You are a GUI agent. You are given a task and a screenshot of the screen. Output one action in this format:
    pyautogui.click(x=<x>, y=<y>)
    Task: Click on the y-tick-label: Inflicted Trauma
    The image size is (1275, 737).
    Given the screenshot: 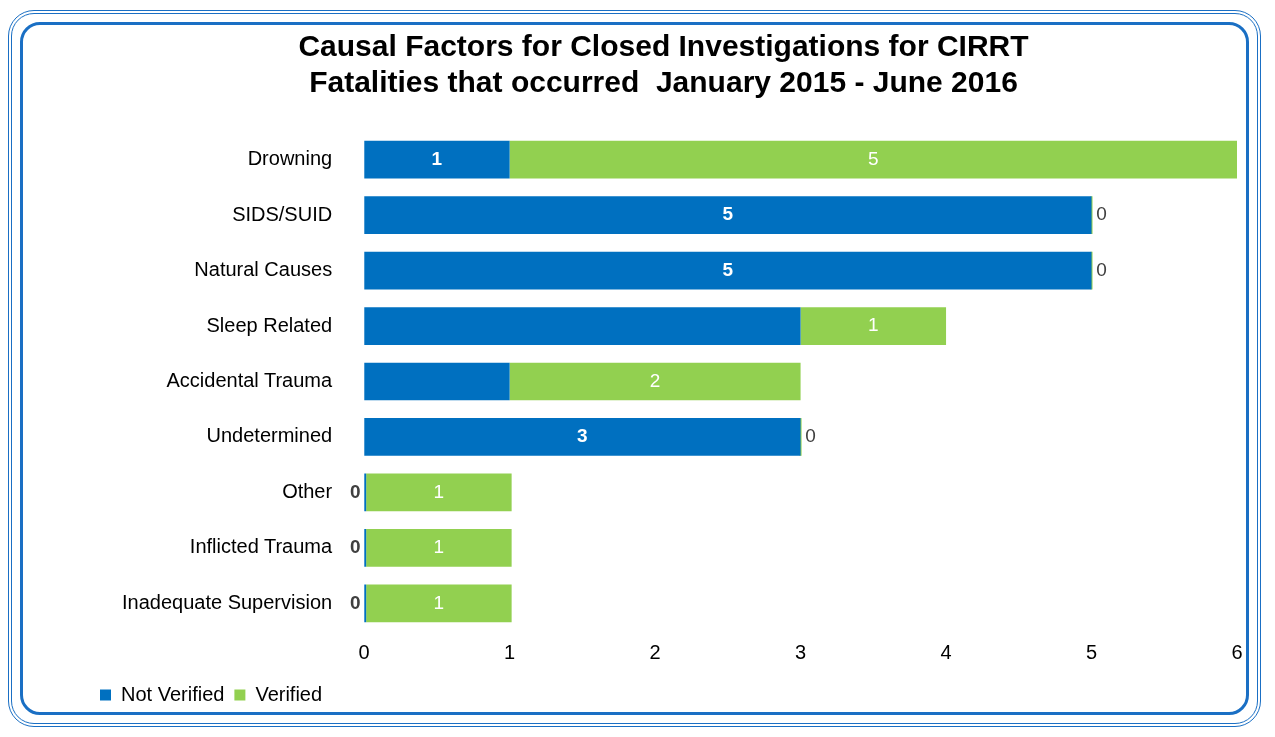 What is the action you would take?
    pyautogui.click(x=261, y=546)
    